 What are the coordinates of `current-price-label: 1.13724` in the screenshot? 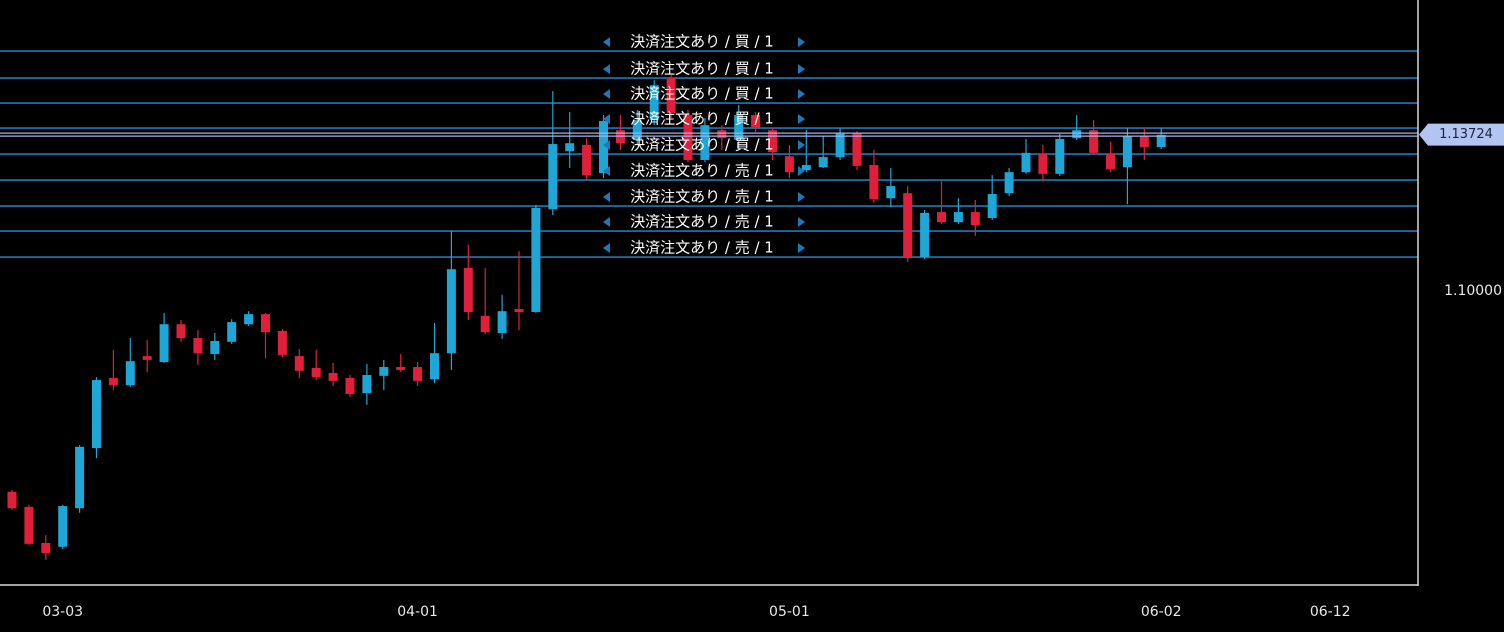 It's located at (1466, 134).